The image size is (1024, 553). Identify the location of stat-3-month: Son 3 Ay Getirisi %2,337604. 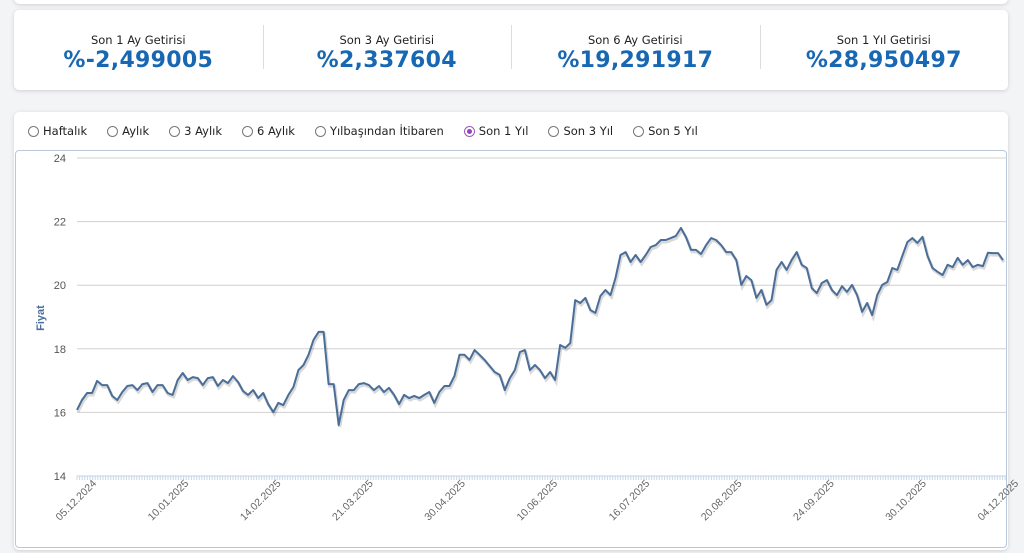
(387, 50).